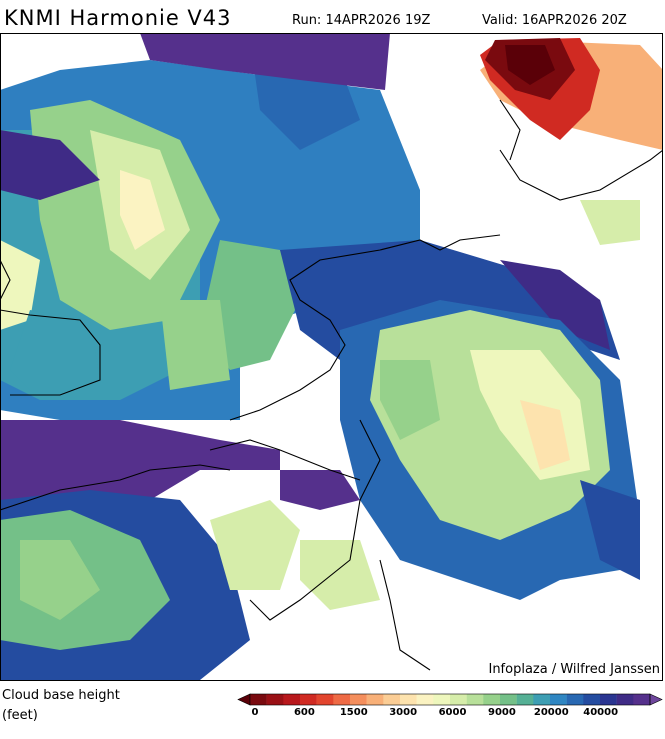 The height and width of the screenshot is (739, 665). Describe the element at coordinates (118, 18) in the screenshot. I see `map-title: KNMI Harmonie V43` at that location.